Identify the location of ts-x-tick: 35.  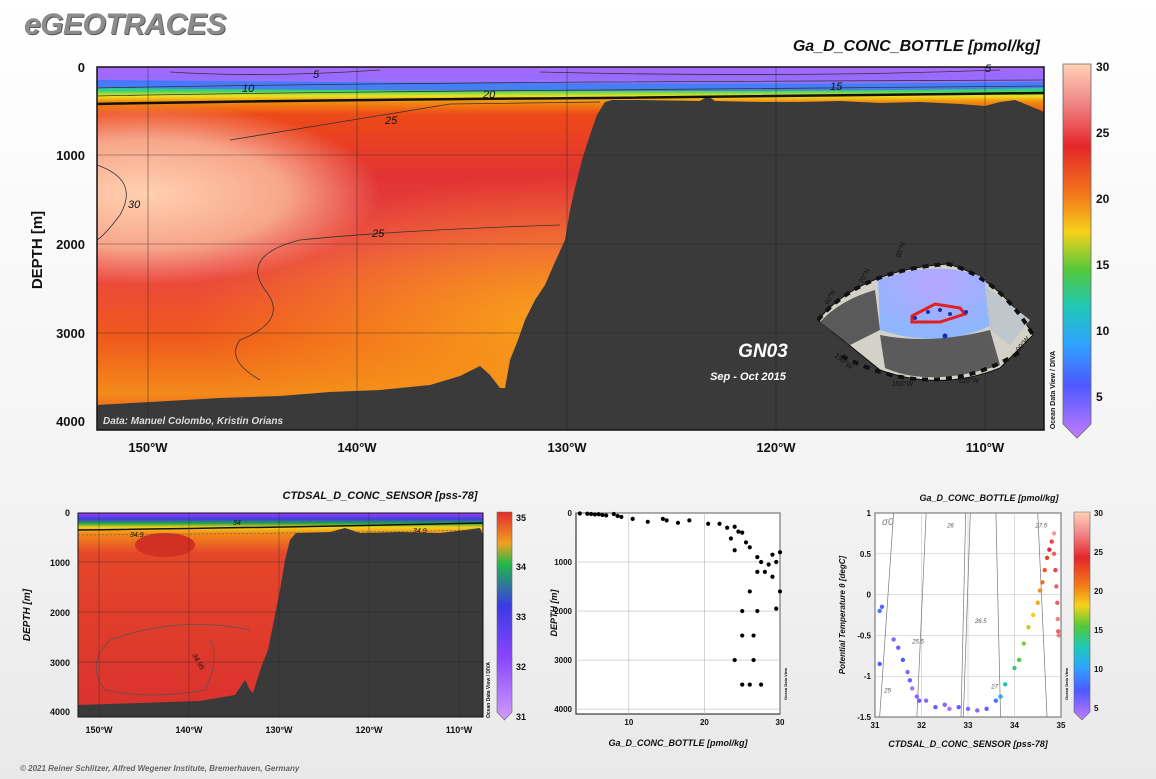
(1061, 725).